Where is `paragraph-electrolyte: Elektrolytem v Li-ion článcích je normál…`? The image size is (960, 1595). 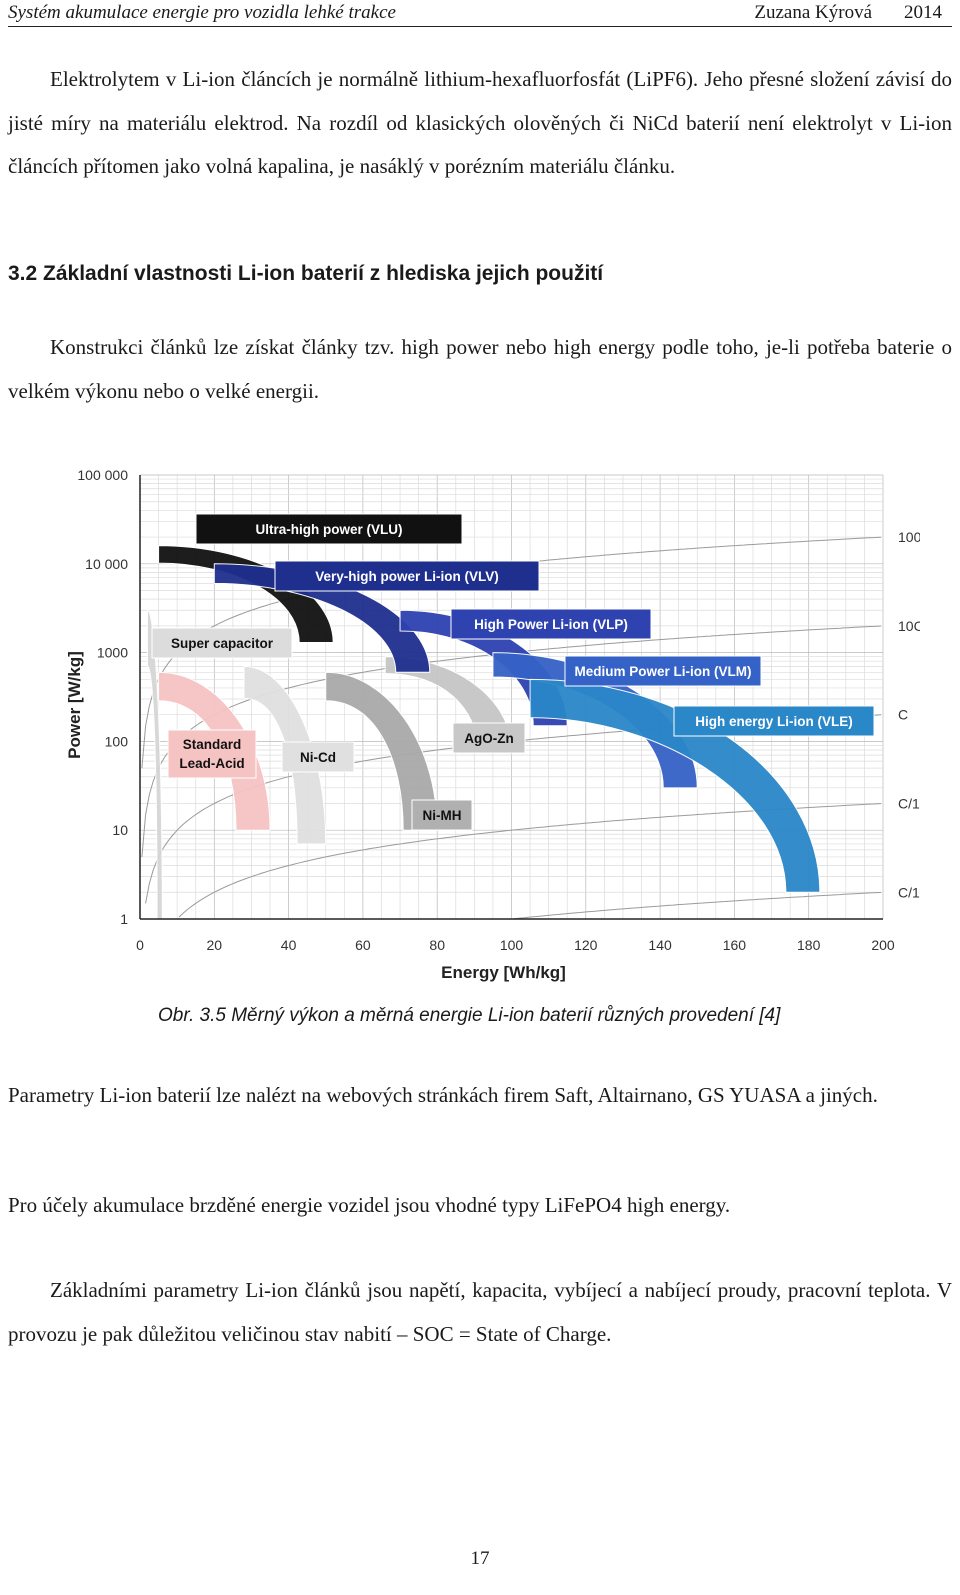 paragraph-electrolyte: Elektrolytem v Li-ion článcích je normál… is located at coordinates (480, 122).